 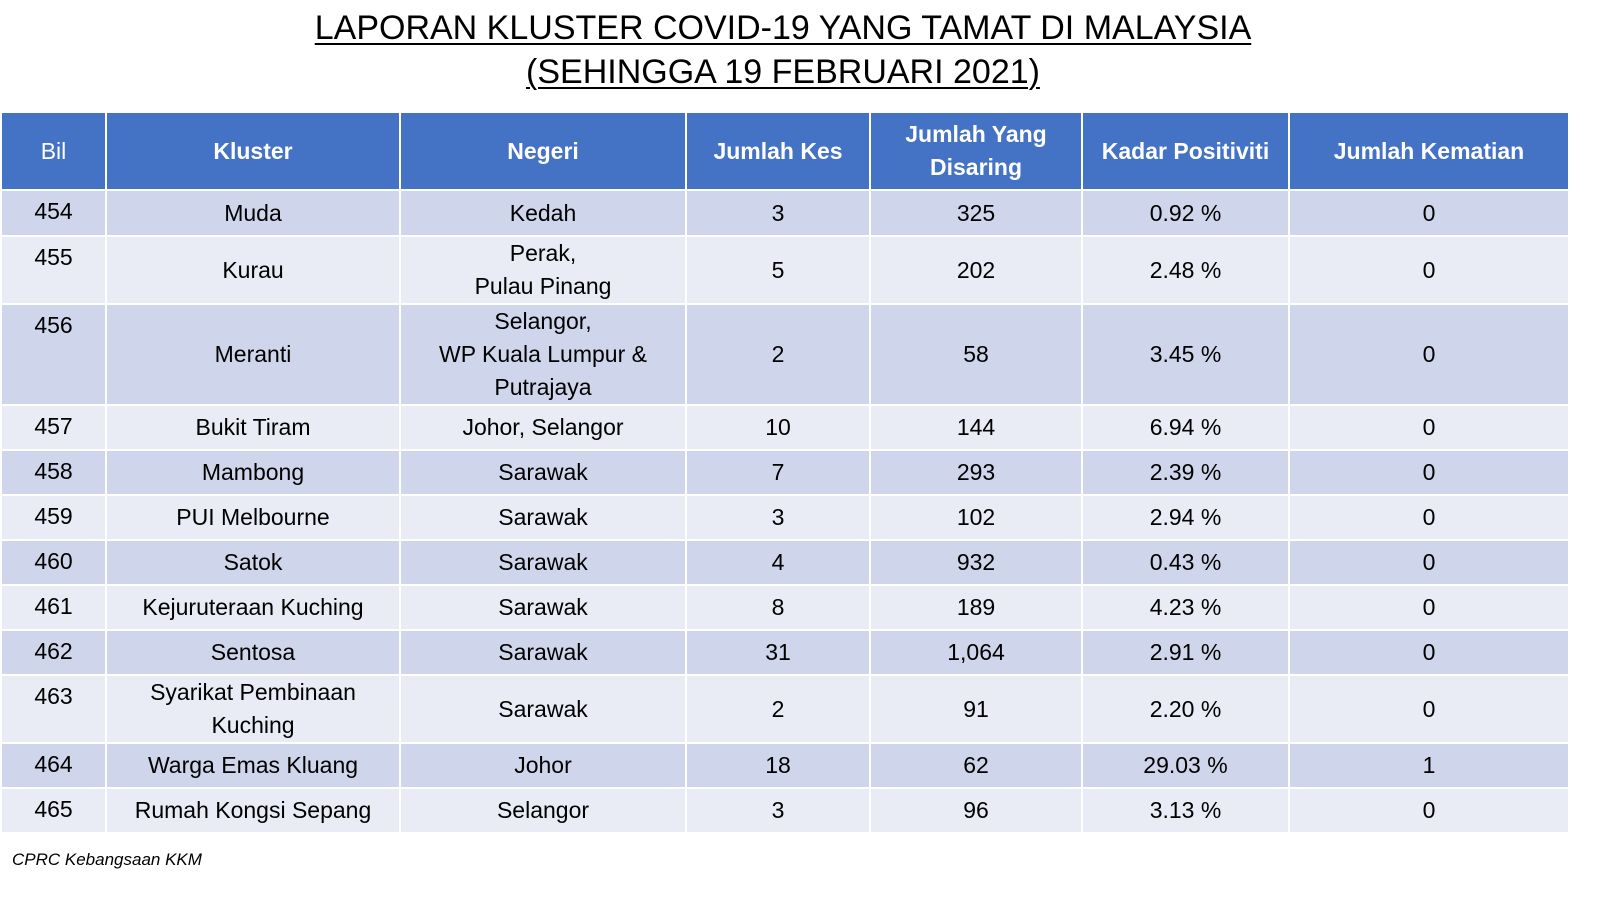 What do you see at coordinates (53, 765) in the screenshot?
I see `cell-bil: 464` at bounding box center [53, 765].